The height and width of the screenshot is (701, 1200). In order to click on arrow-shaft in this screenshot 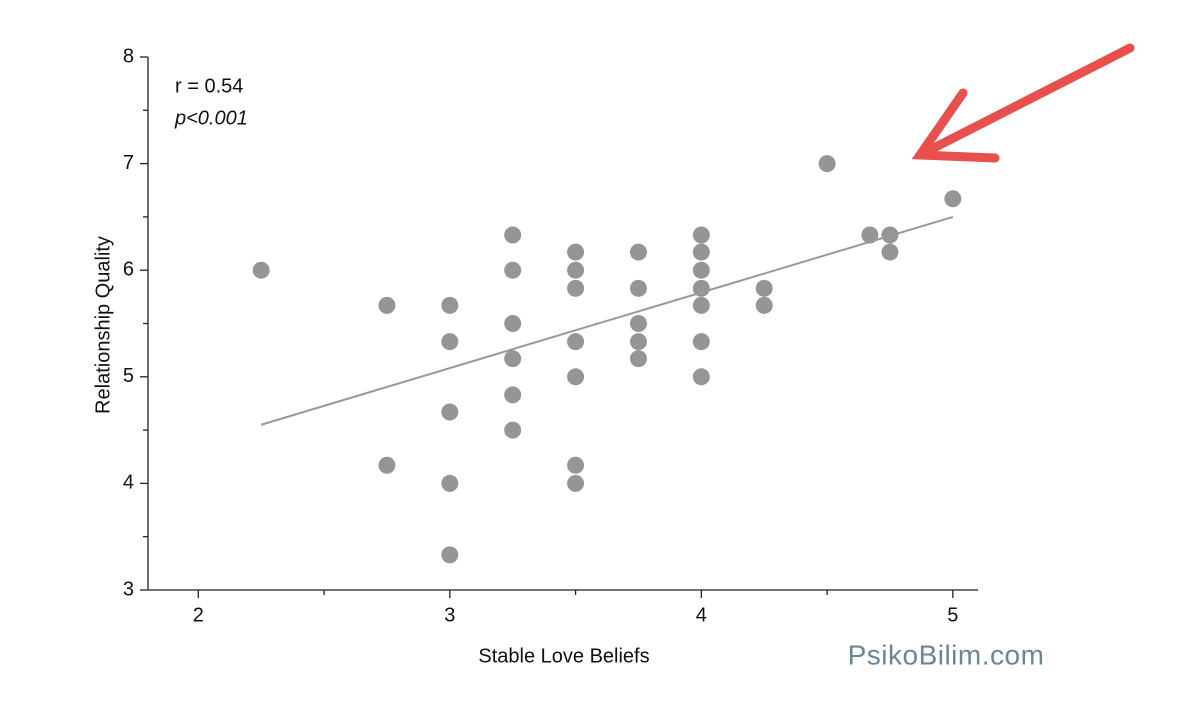, I will do `click(1025, 101)`.